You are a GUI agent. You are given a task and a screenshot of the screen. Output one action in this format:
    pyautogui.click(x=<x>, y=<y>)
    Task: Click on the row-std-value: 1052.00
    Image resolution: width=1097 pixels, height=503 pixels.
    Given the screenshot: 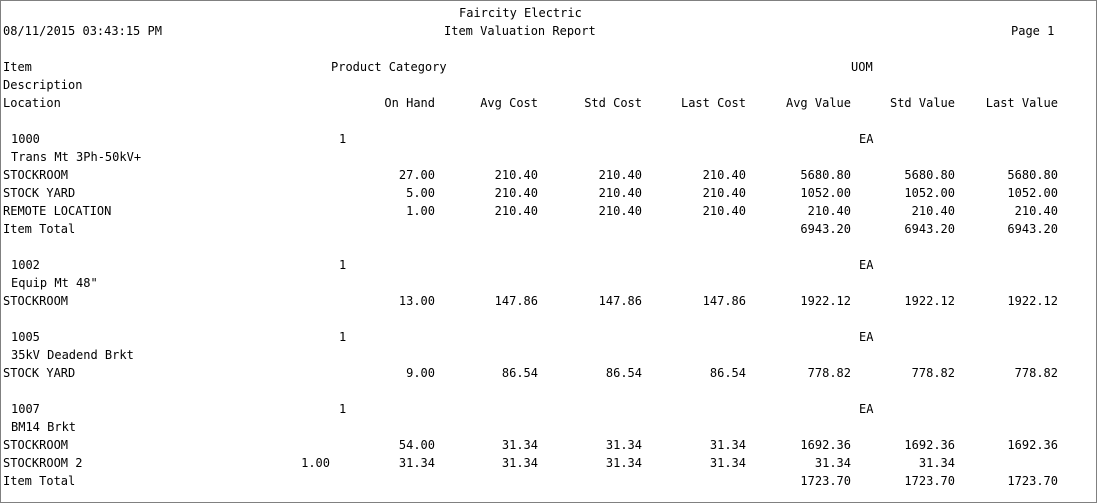 What is the action you would take?
    pyautogui.click(x=929, y=193)
    